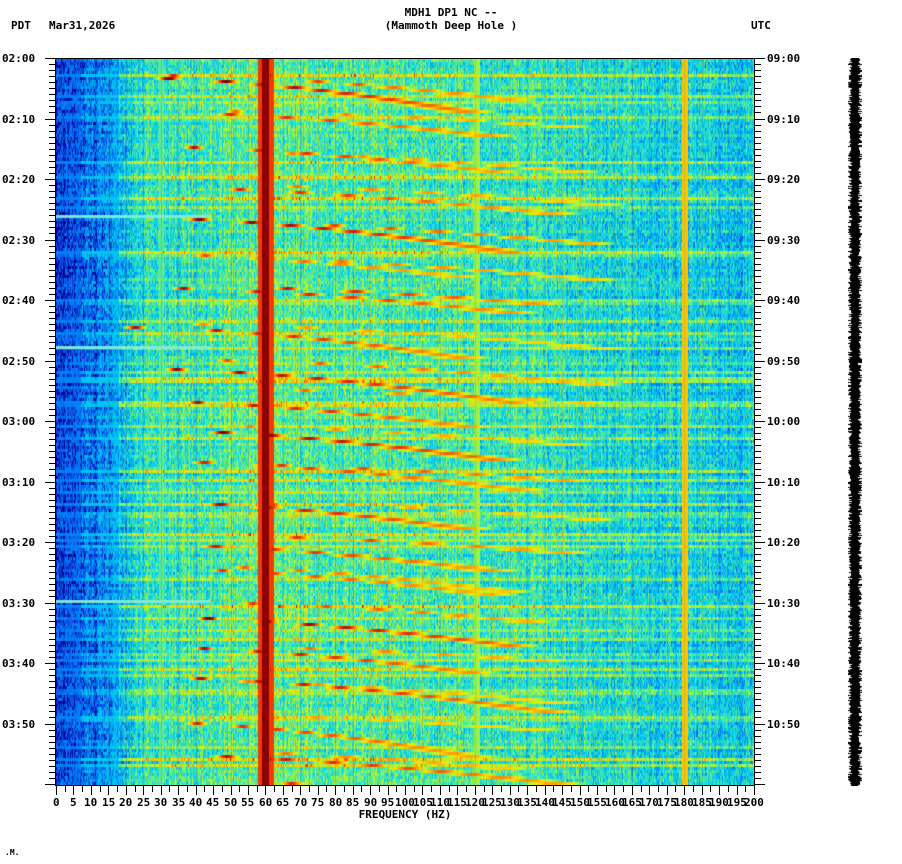 This screenshot has width=902, height=864. I want to click on left-time-label: 03:20, so click(19, 542).